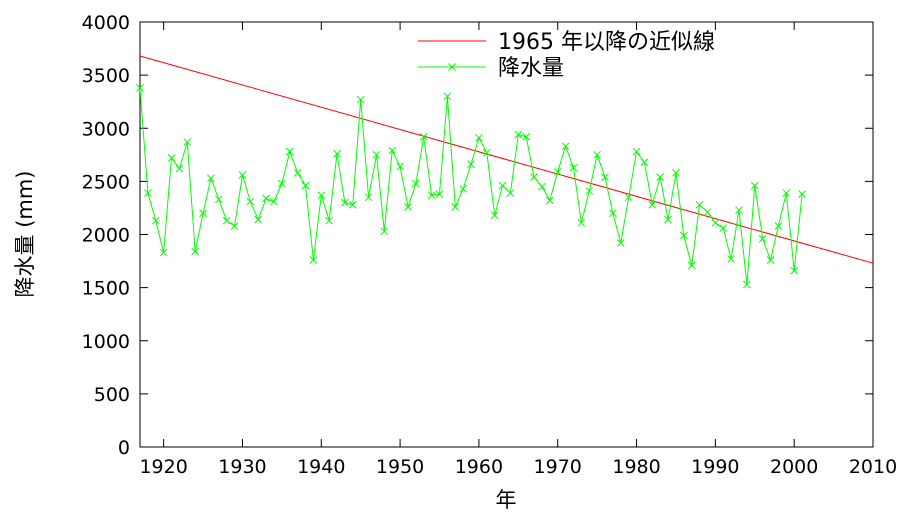  I want to click on x-tick-label: 1960, so click(479, 467).